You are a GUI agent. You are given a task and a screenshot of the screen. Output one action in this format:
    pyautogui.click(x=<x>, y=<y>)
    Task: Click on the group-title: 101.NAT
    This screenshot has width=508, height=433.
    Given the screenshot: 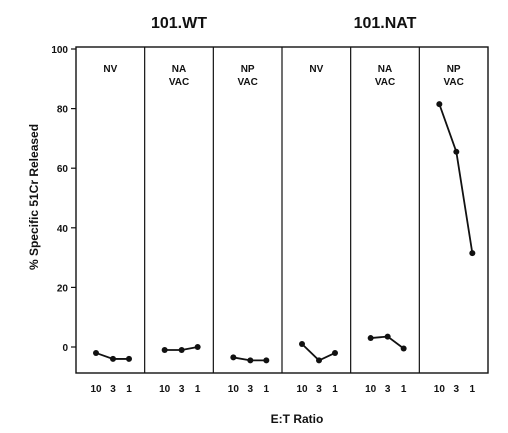 What is the action you would take?
    pyautogui.click(x=385, y=23)
    